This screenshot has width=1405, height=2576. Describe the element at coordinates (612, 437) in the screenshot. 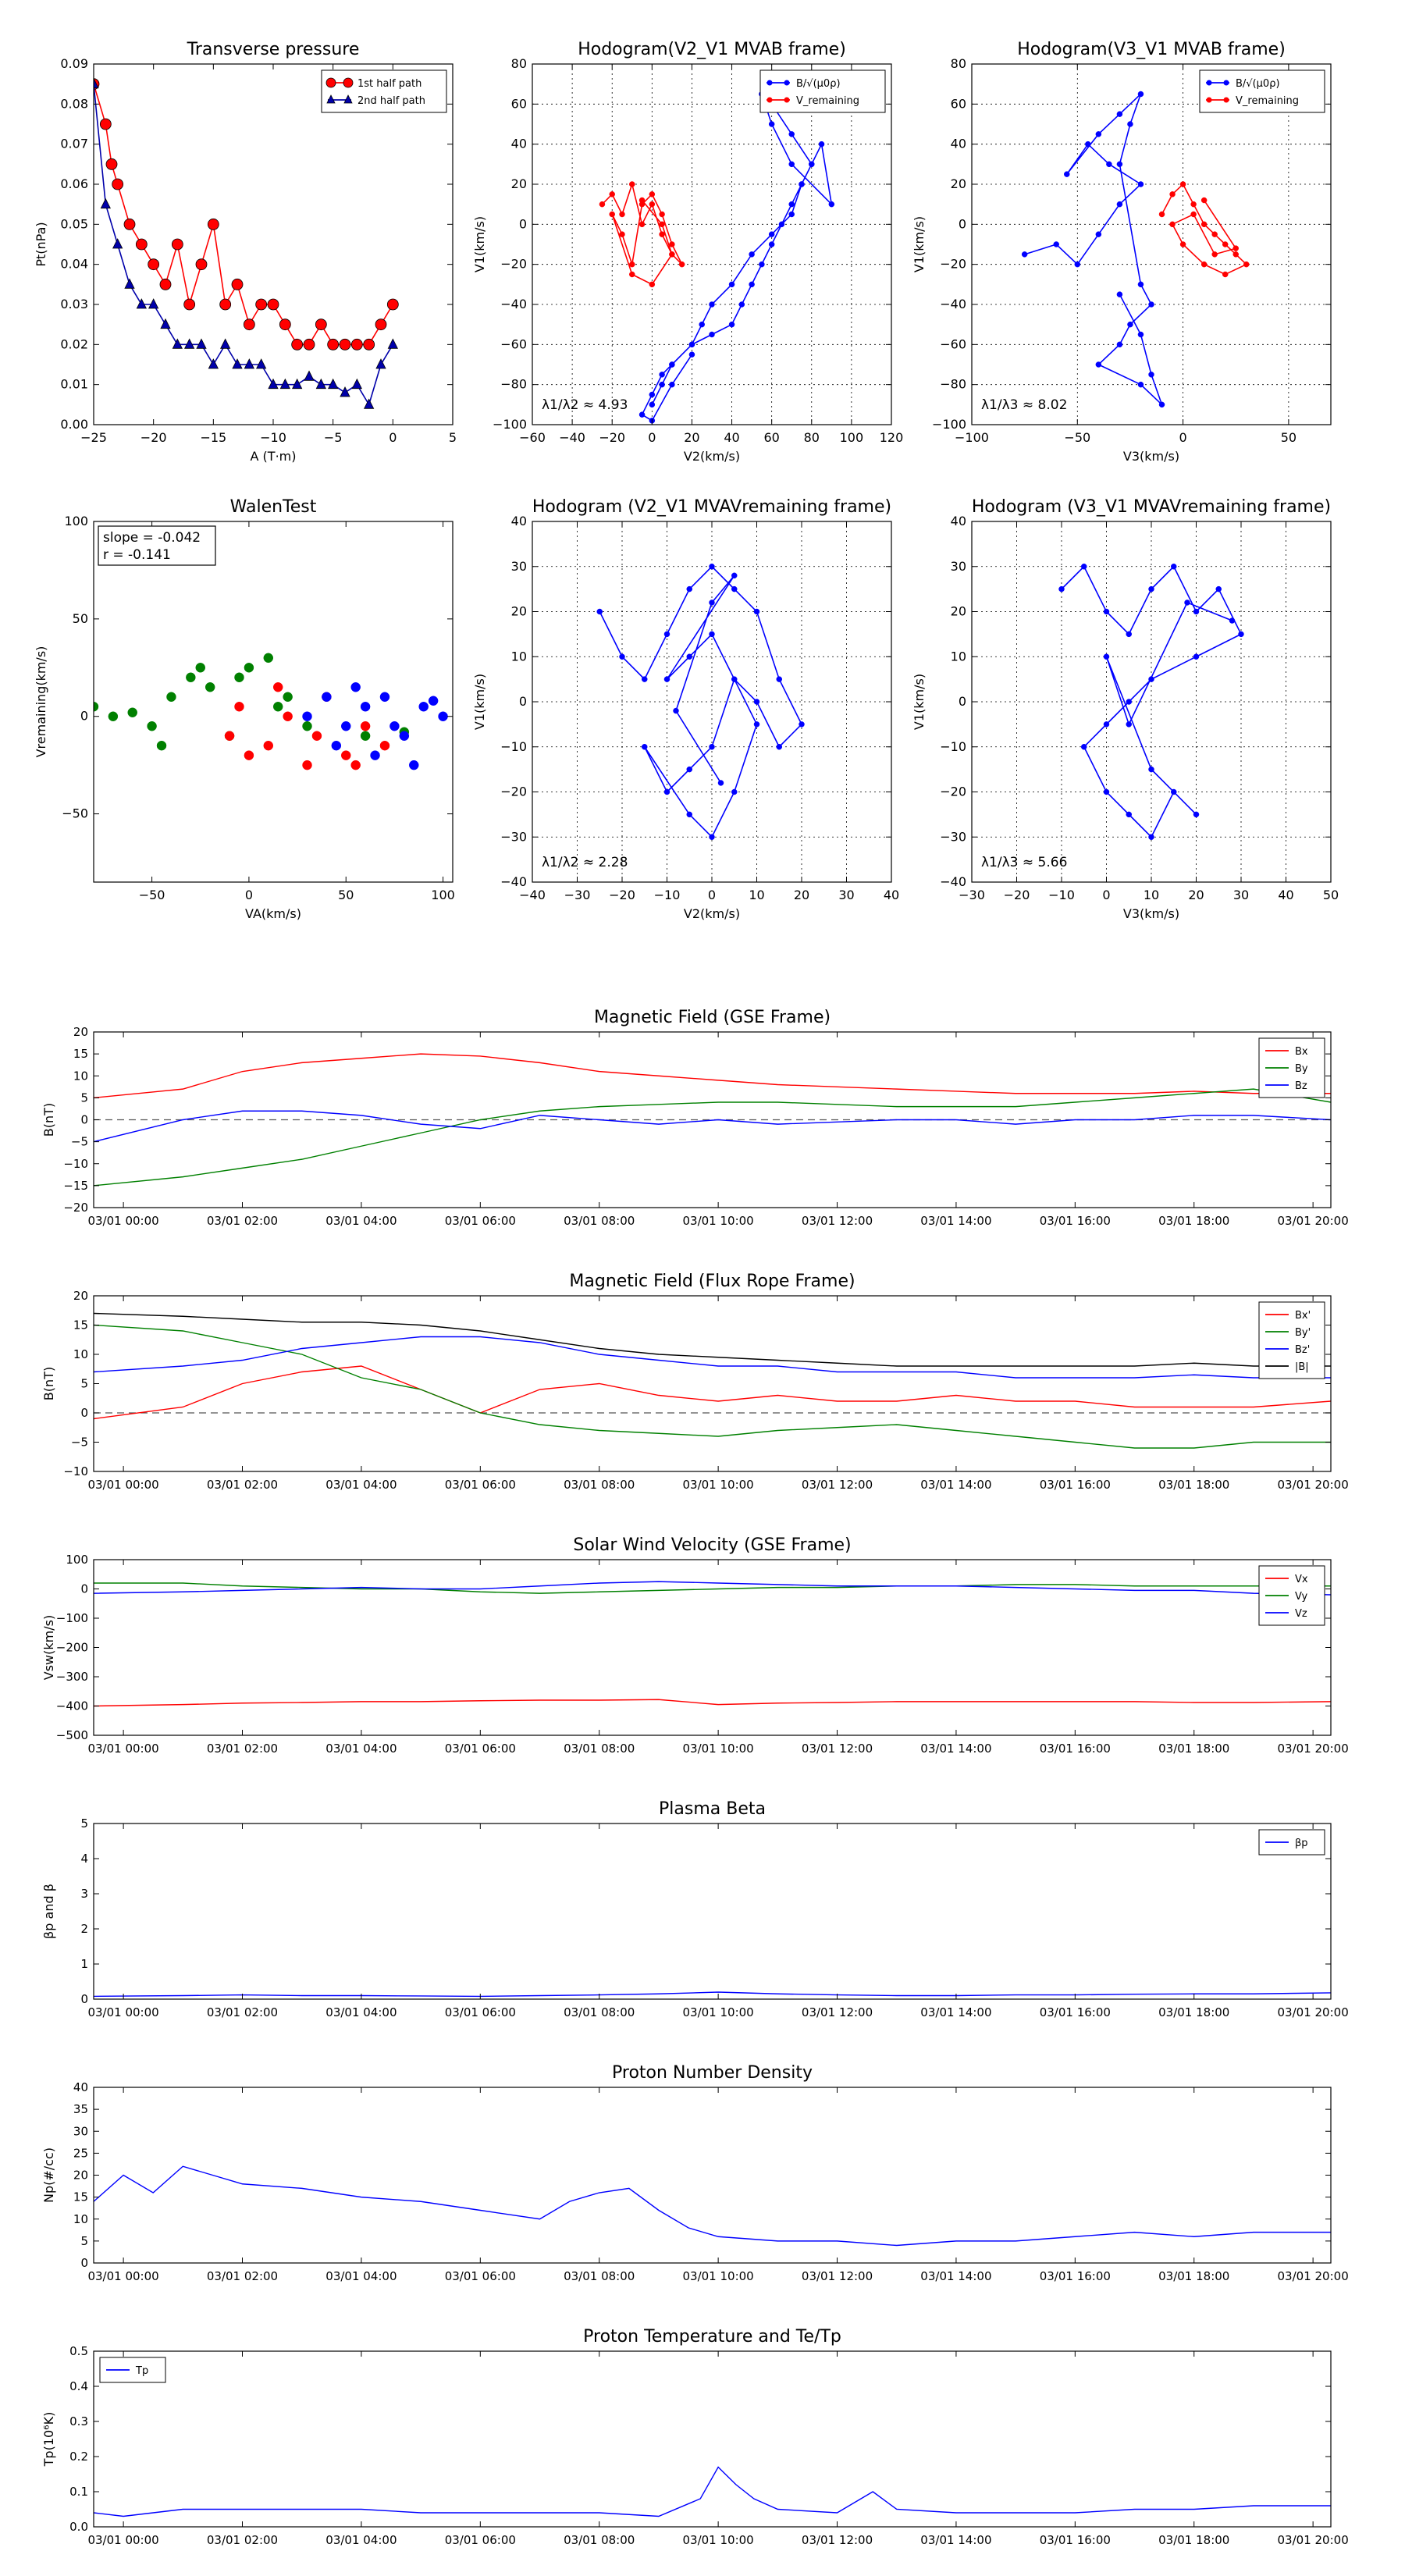

I see `x-tick-label: −20` at that location.